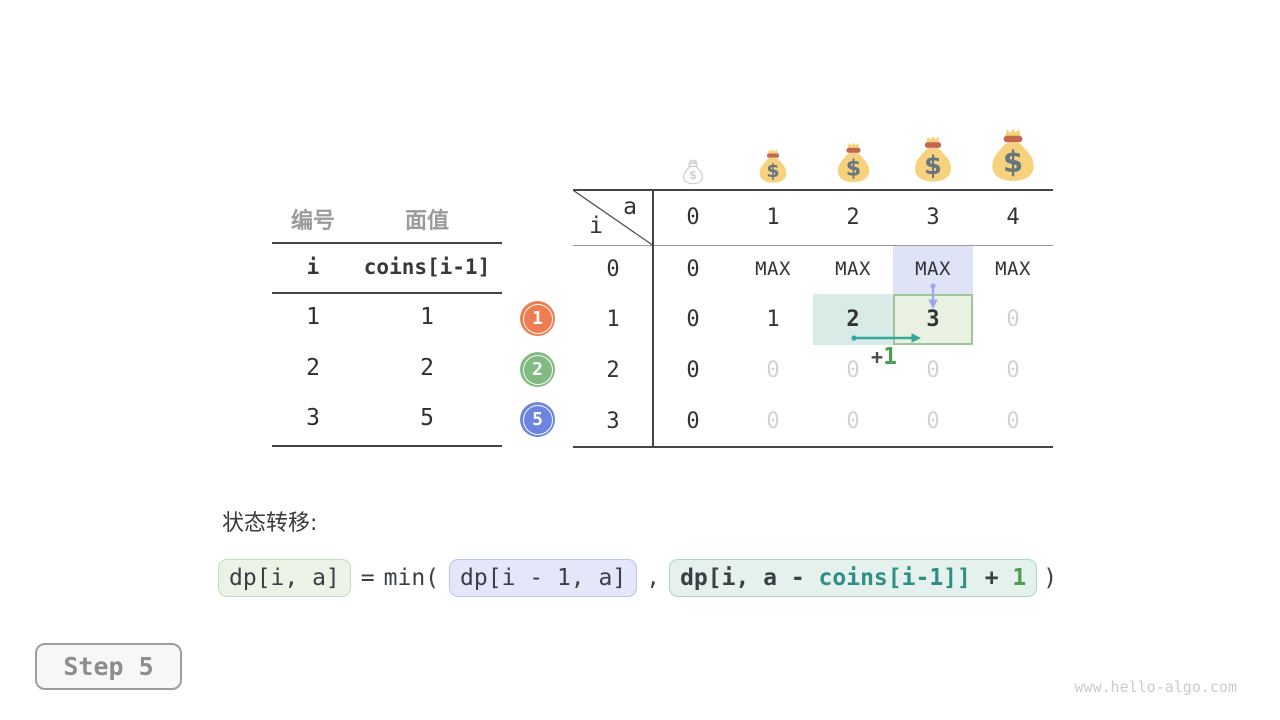 The width and height of the screenshot is (1280, 720). Describe the element at coordinates (813, 447) in the screenshot. I see `dp-table-line-bottom` at that location.